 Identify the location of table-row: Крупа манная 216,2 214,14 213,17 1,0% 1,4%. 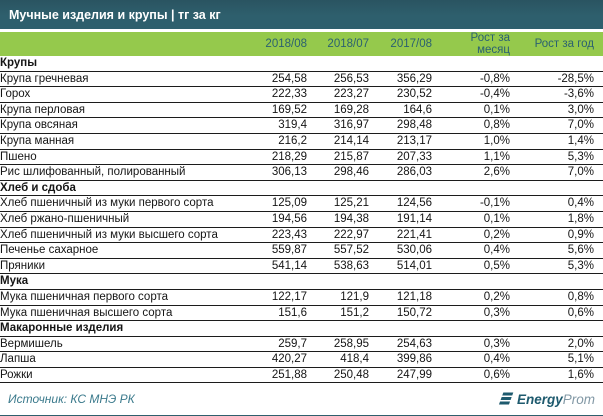
(301, 141).